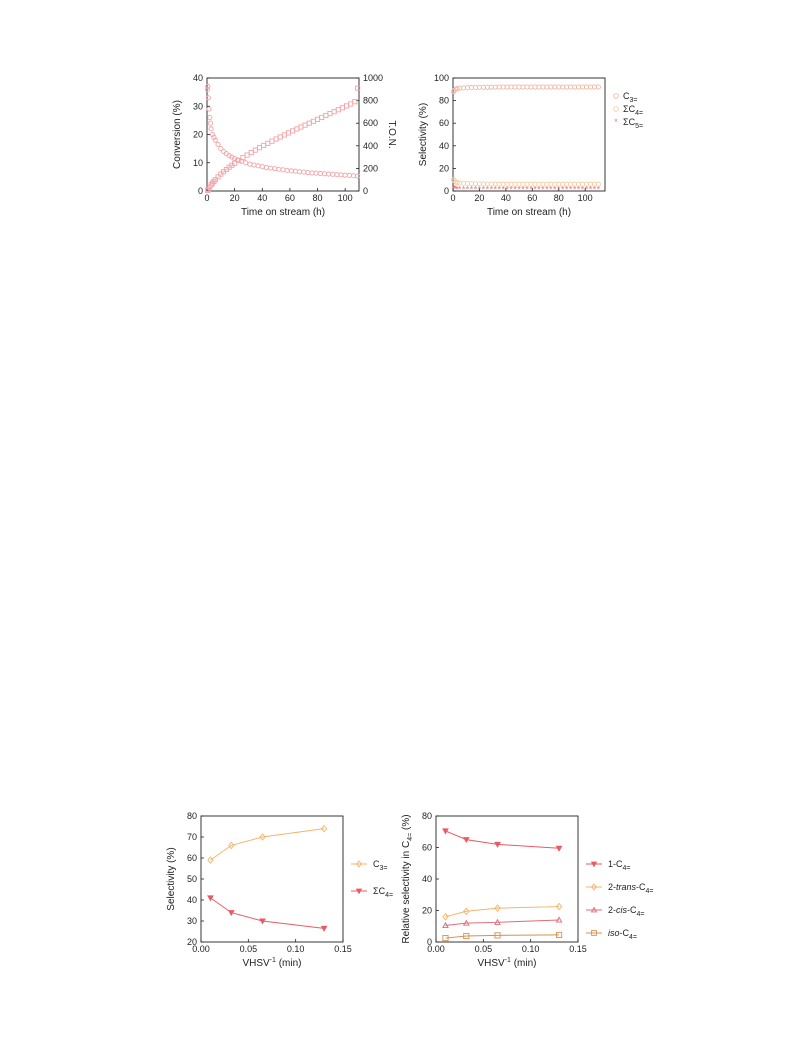  I want to click on x-tick-label: 80, so click(559, 198).